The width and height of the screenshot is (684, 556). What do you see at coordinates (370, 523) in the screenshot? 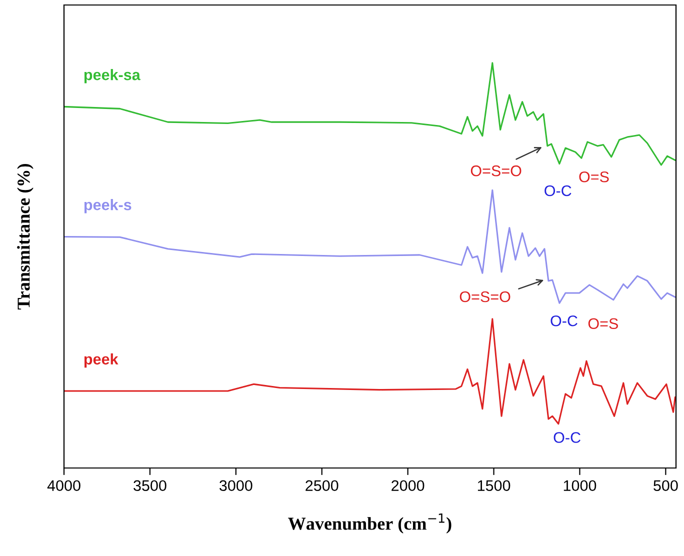
I see `x-axis-title: Wavenumber (cm$^{−1}$)` at bounding box center [370, 523].